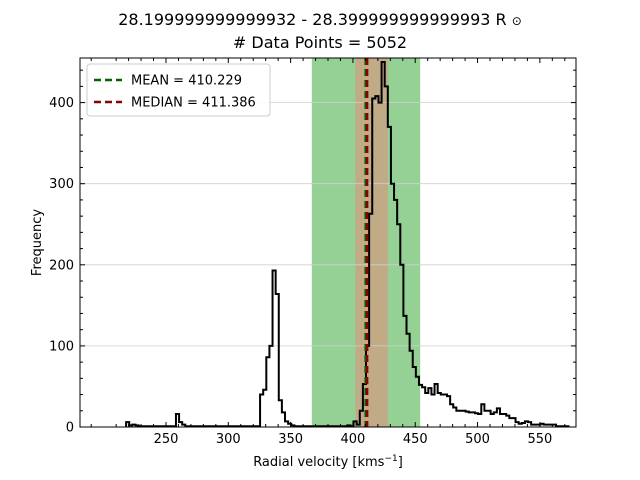 The height and width of the screenshot is (480, 640). What do you see at coordinates (320, 42) in the screenshot?
I see `chart-subtitle: # Data Points = 5052` at bounding box center [320, 42].